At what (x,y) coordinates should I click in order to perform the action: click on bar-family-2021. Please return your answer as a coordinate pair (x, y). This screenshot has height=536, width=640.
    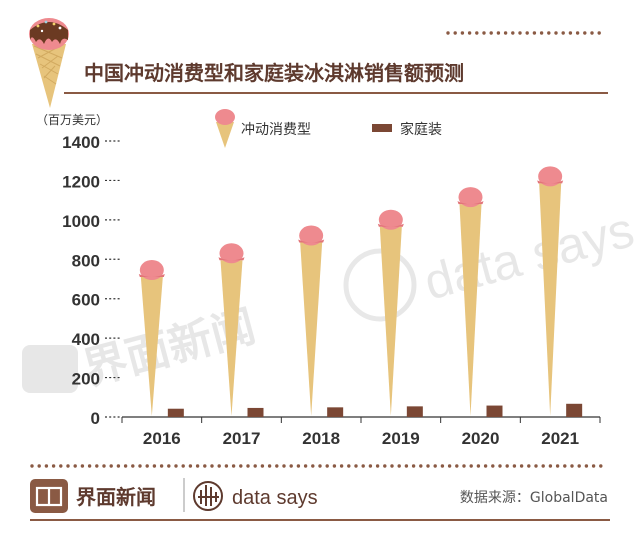
    Looking at the image, I should click on (574, 410).